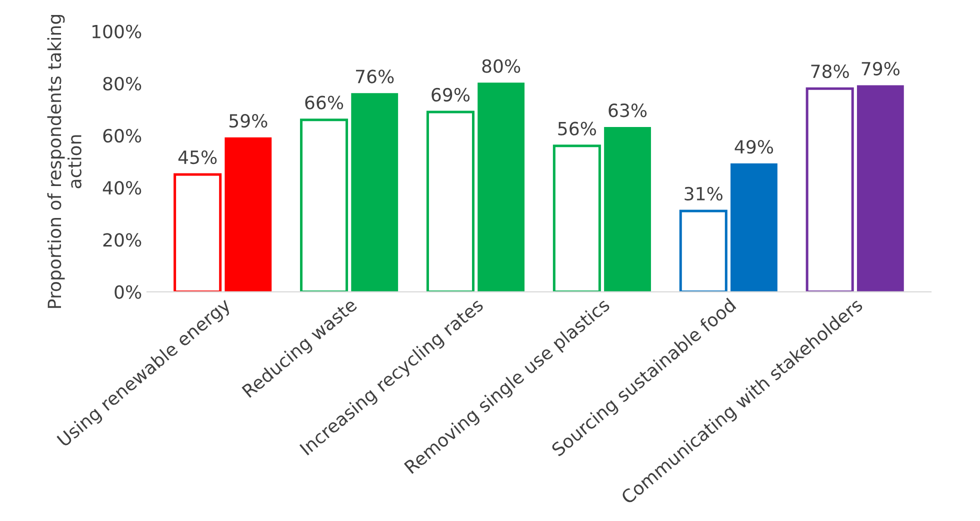 This screenshot has width=980, height=521. What do you see at coordinates (881, 69) in the screenshot?
I see `data-label: 79%` at bounding box center [881, 69].